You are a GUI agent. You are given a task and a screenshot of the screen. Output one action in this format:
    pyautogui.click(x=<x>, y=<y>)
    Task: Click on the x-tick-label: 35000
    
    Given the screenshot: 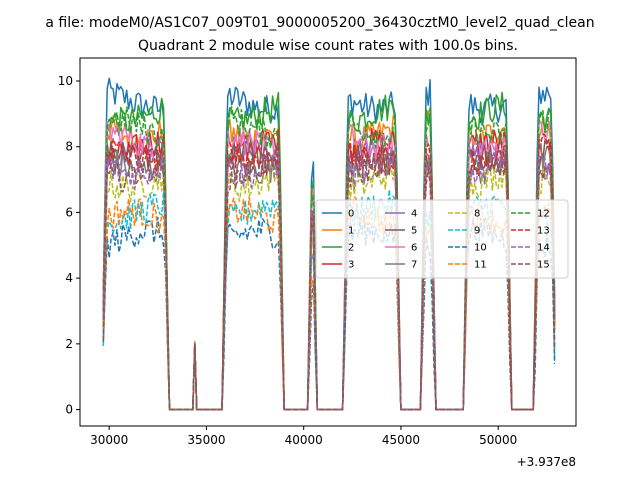 What is the action you would take?
    pyautogui.click(x=206, y=440)
    